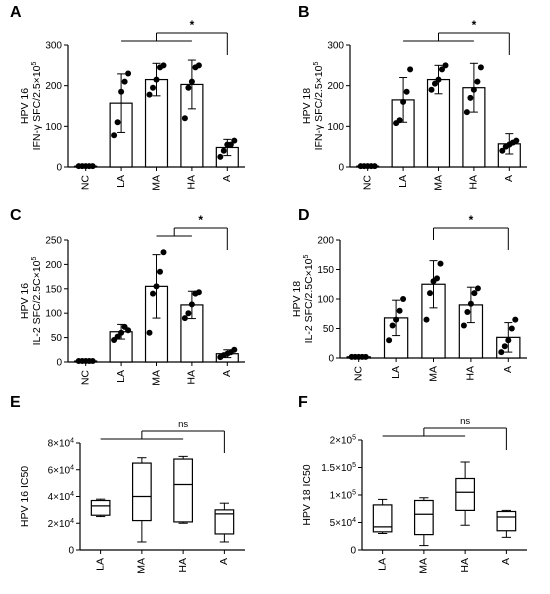 The width and height of the screenshot is (550, 594). Describe the element at coordinates (61, 497) in the screenshot. I see `y-tick-label: 4×10⁴` at that location.